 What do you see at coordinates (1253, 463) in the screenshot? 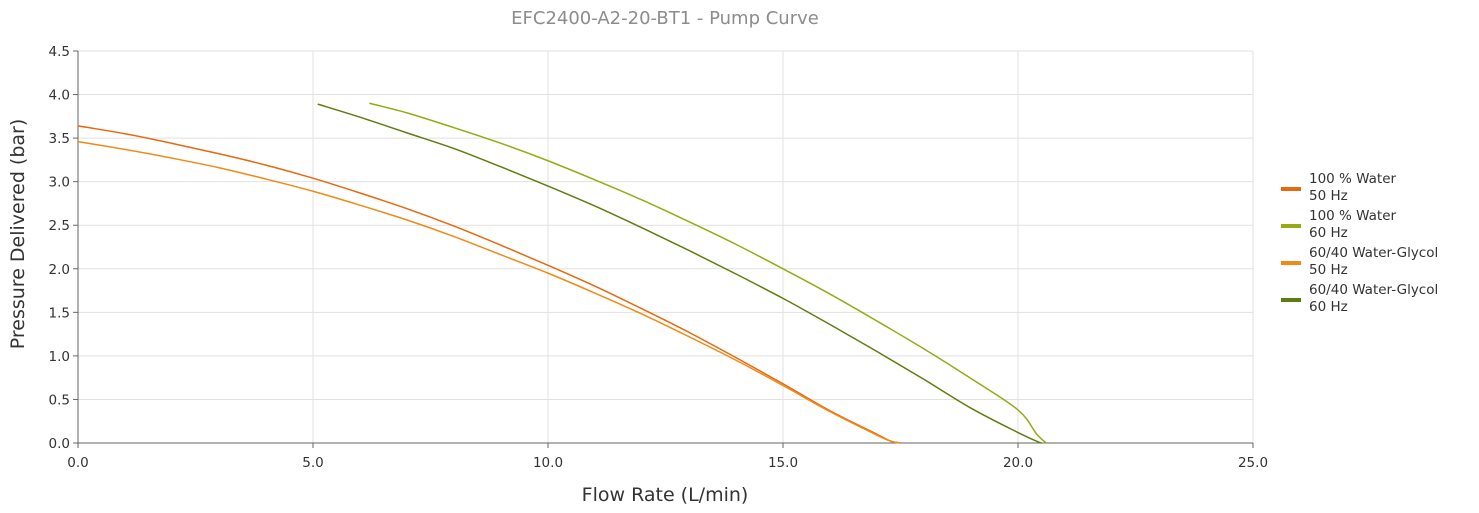
I see `x-tick-label: 25.0` at bounding box center [1253, 463].